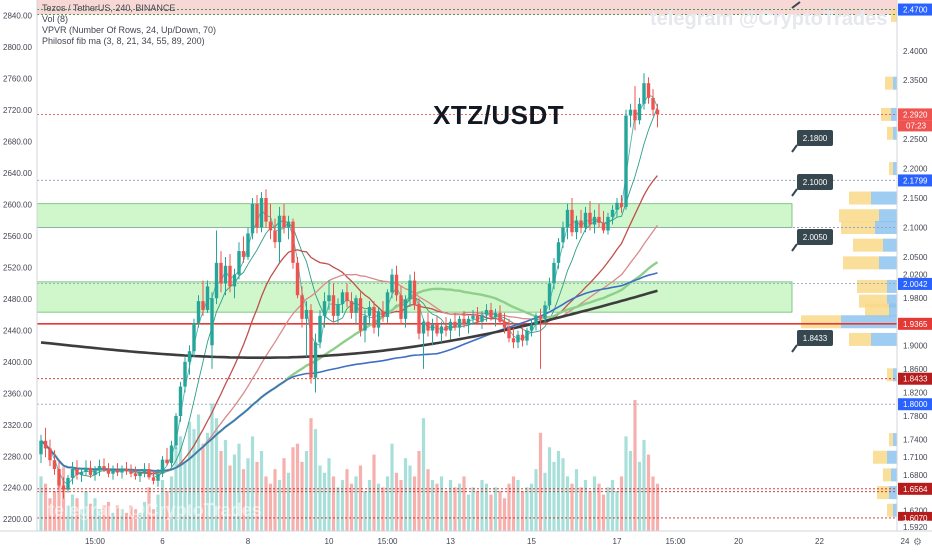 The height and width of the screenshot is (555, 932). I want to click on right-axis-tick: 1.6800, so click(915, 475).